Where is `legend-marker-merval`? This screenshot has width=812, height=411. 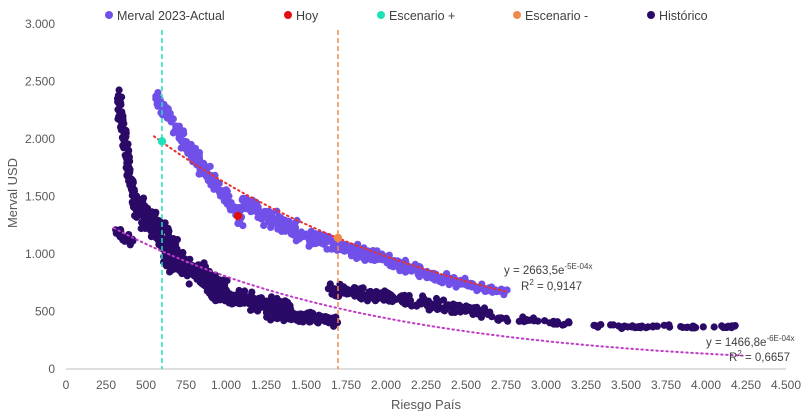
legend-marker-merval is located at coordinates (109, 15).